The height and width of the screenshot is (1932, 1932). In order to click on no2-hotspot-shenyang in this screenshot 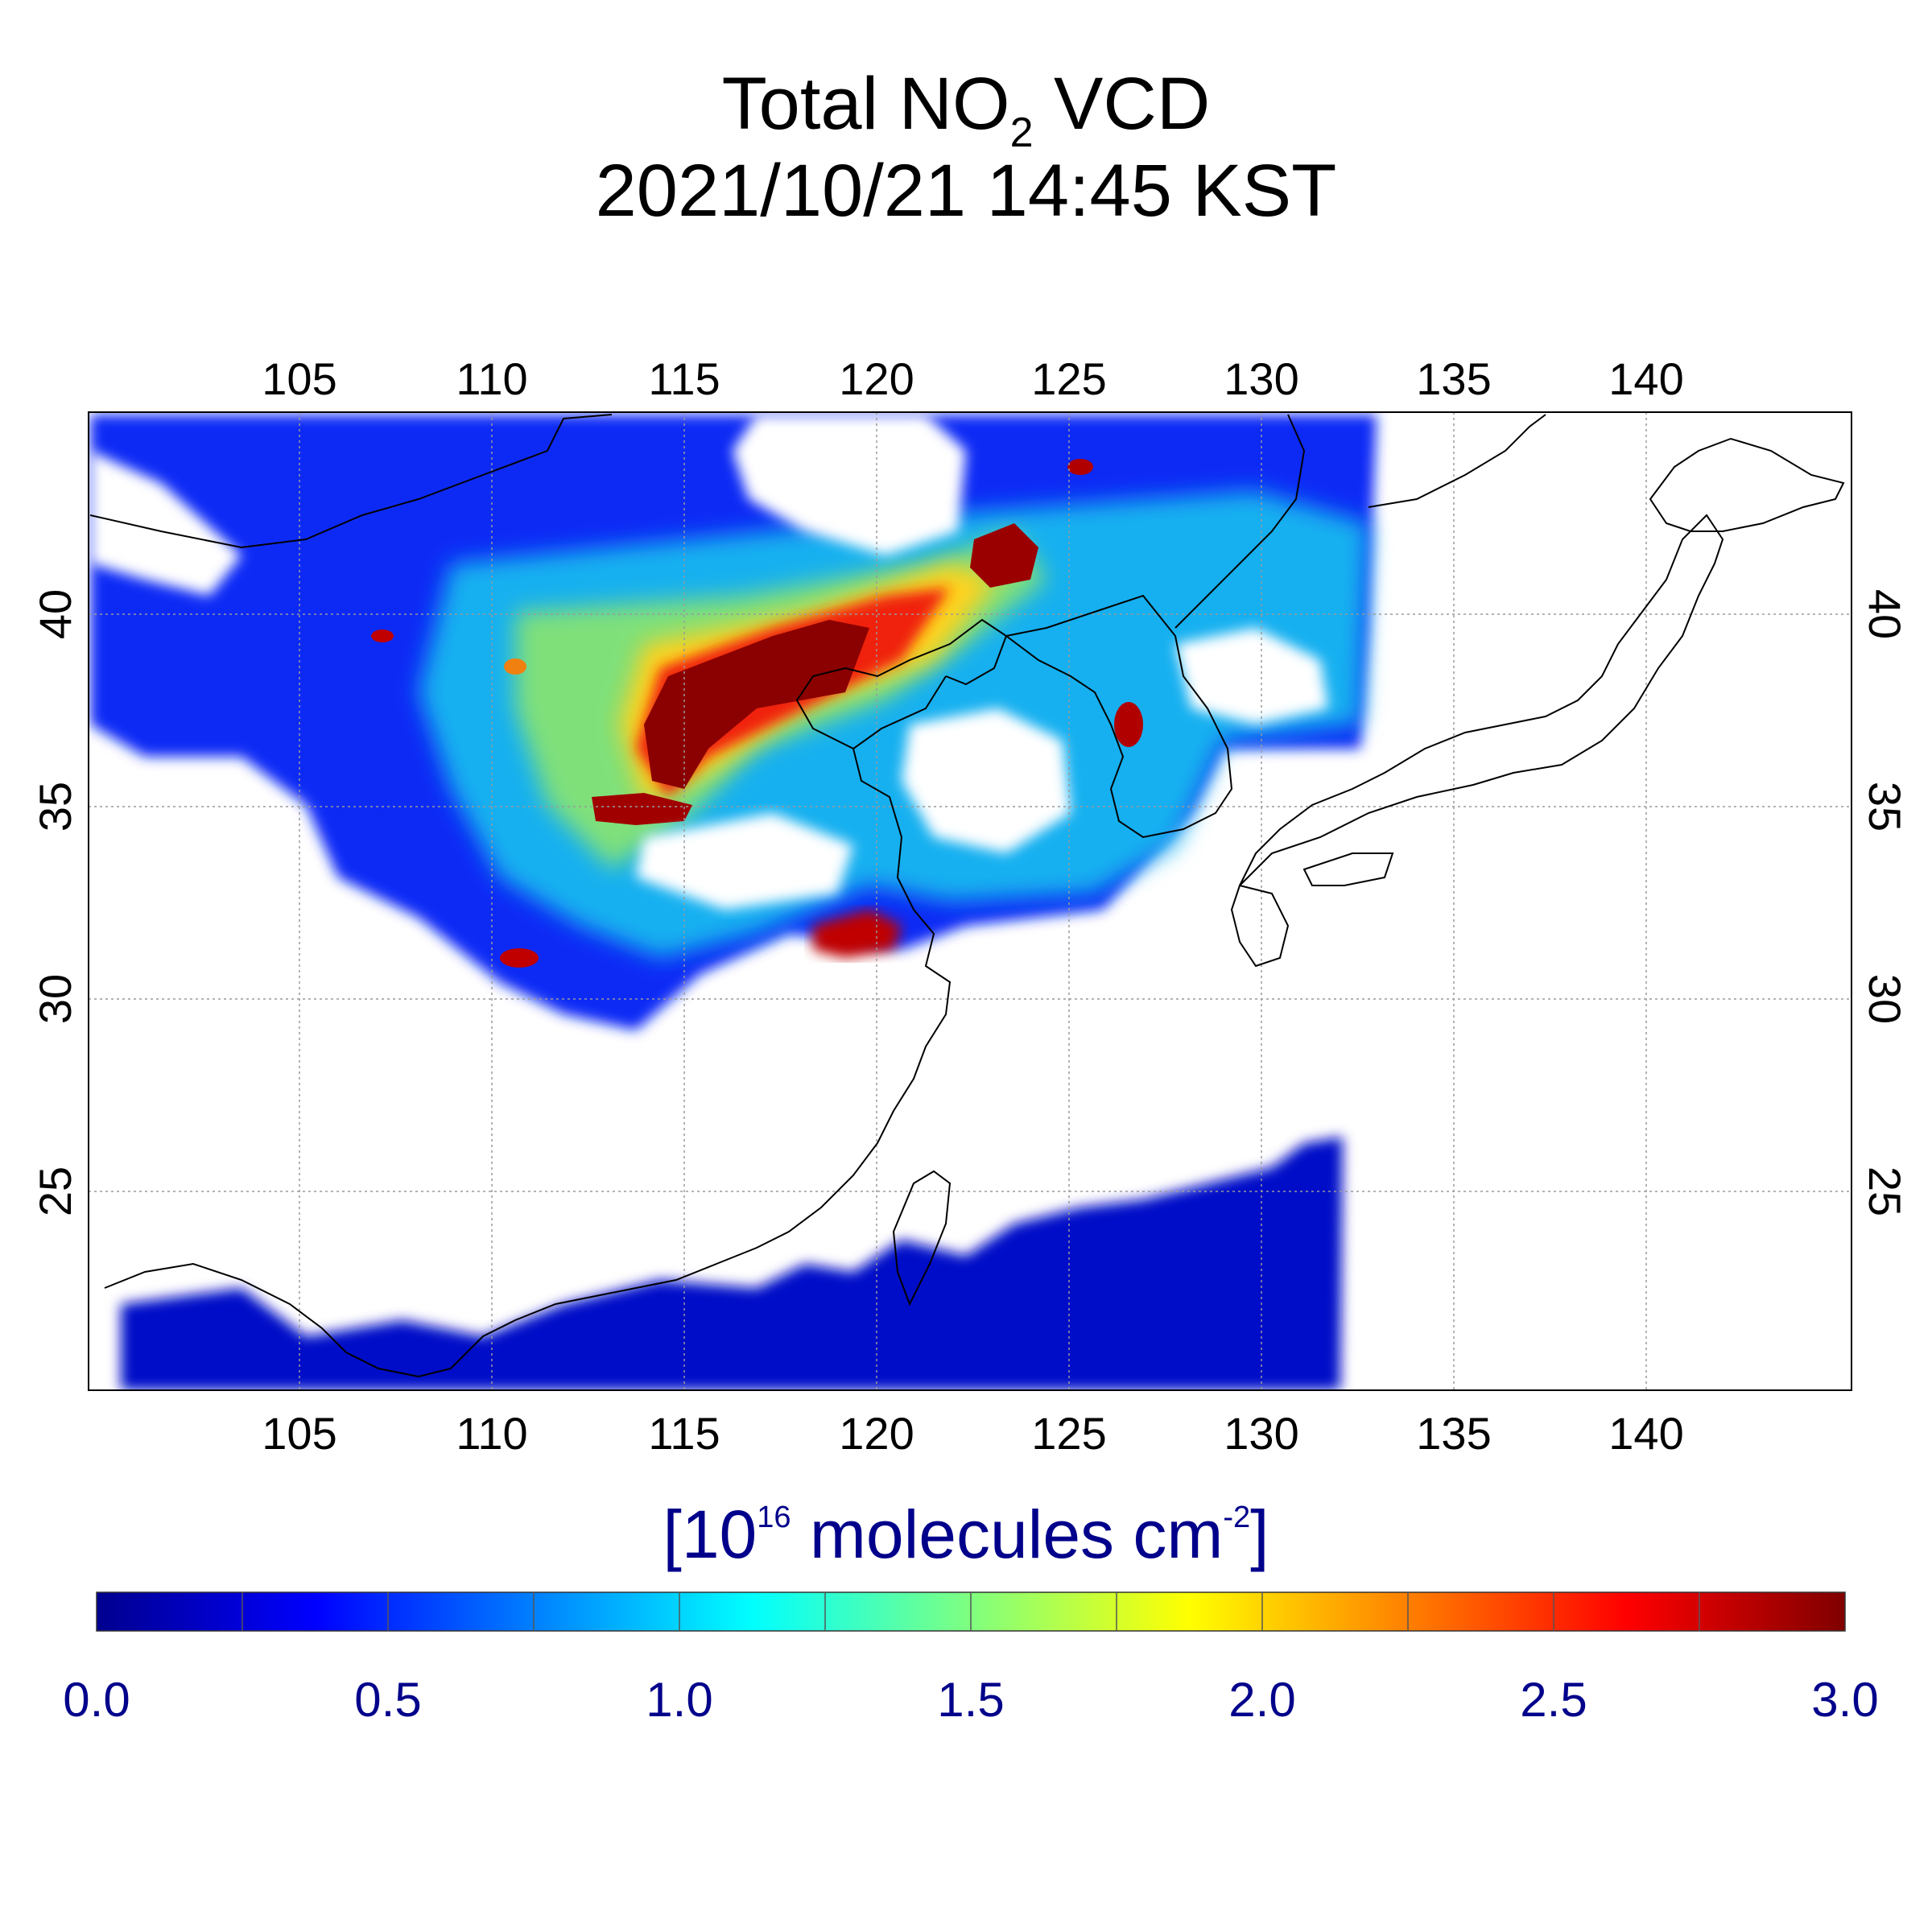, I will do `click(1004, 555)`.